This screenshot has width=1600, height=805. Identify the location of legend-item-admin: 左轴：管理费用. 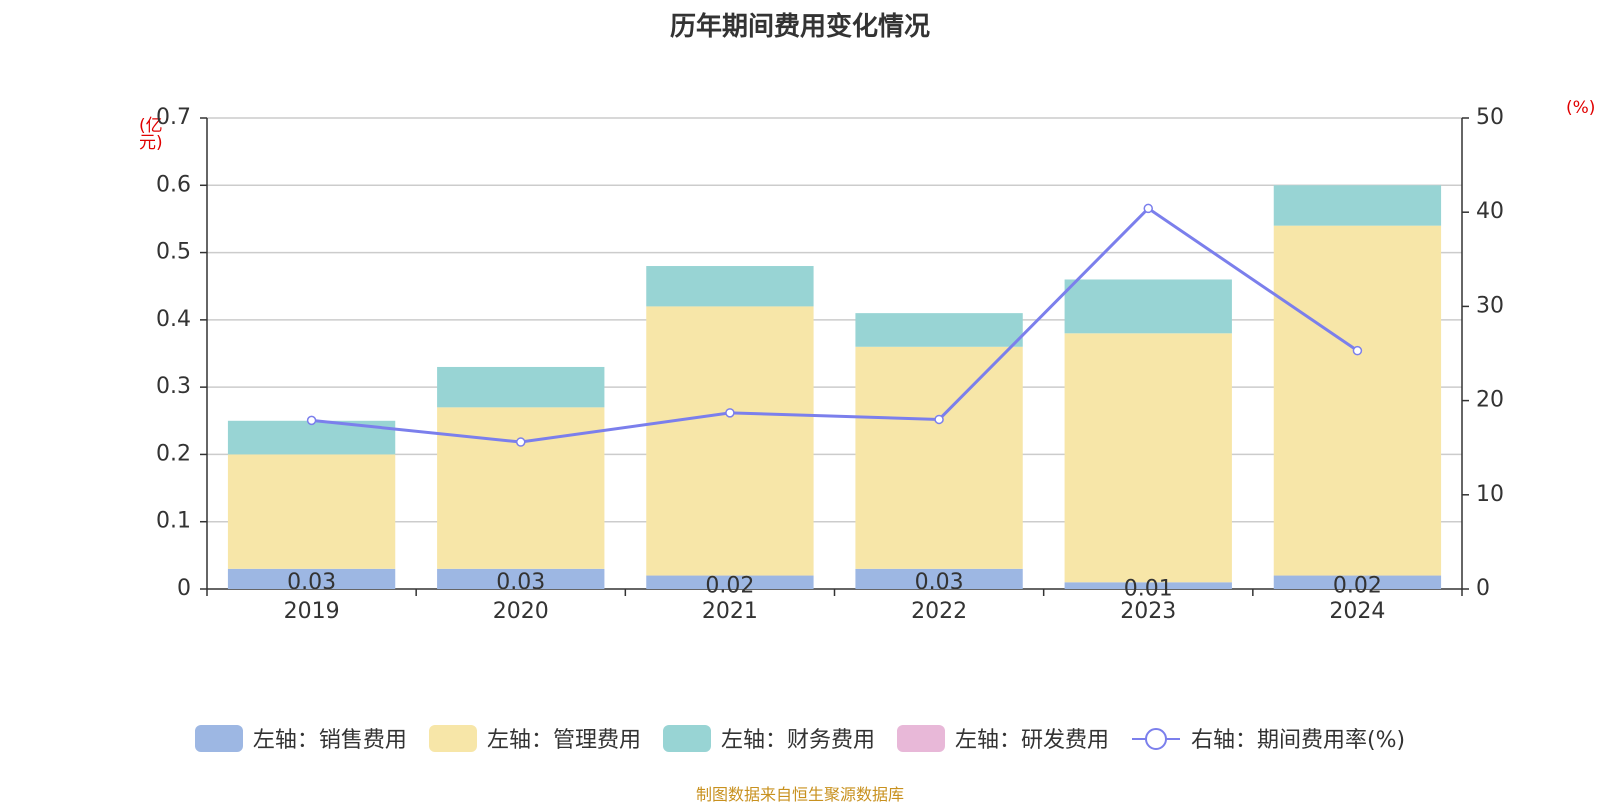
(534, 738).